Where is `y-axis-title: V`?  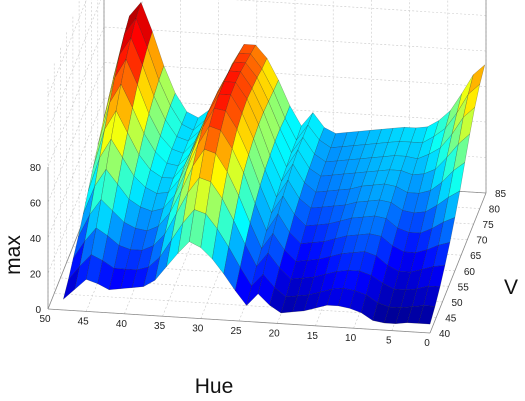
y-axis-title: V is located at coordinates (511, 287).